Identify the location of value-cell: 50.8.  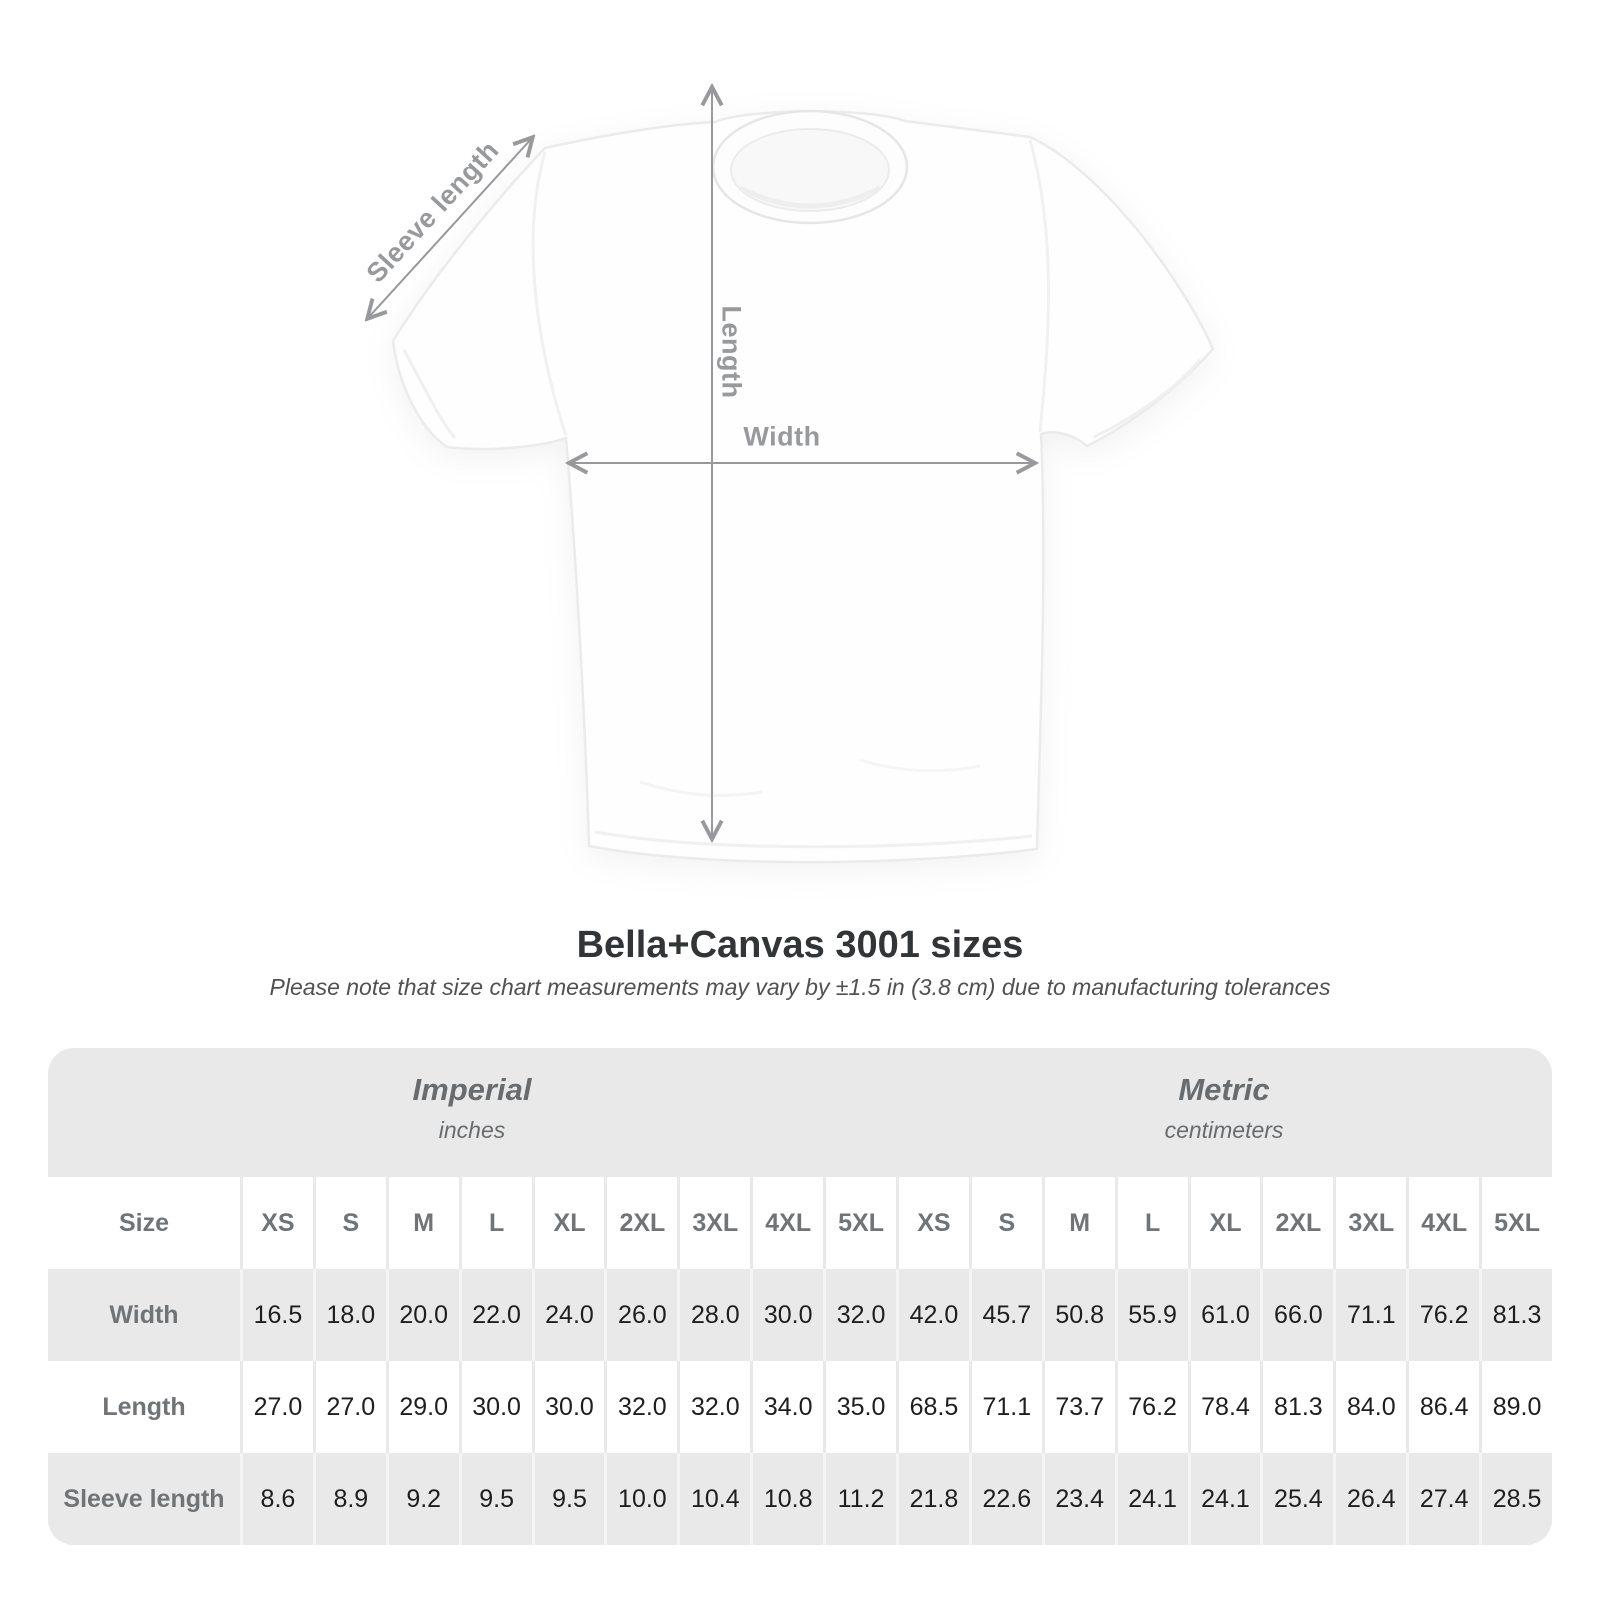
(1078, 1315).